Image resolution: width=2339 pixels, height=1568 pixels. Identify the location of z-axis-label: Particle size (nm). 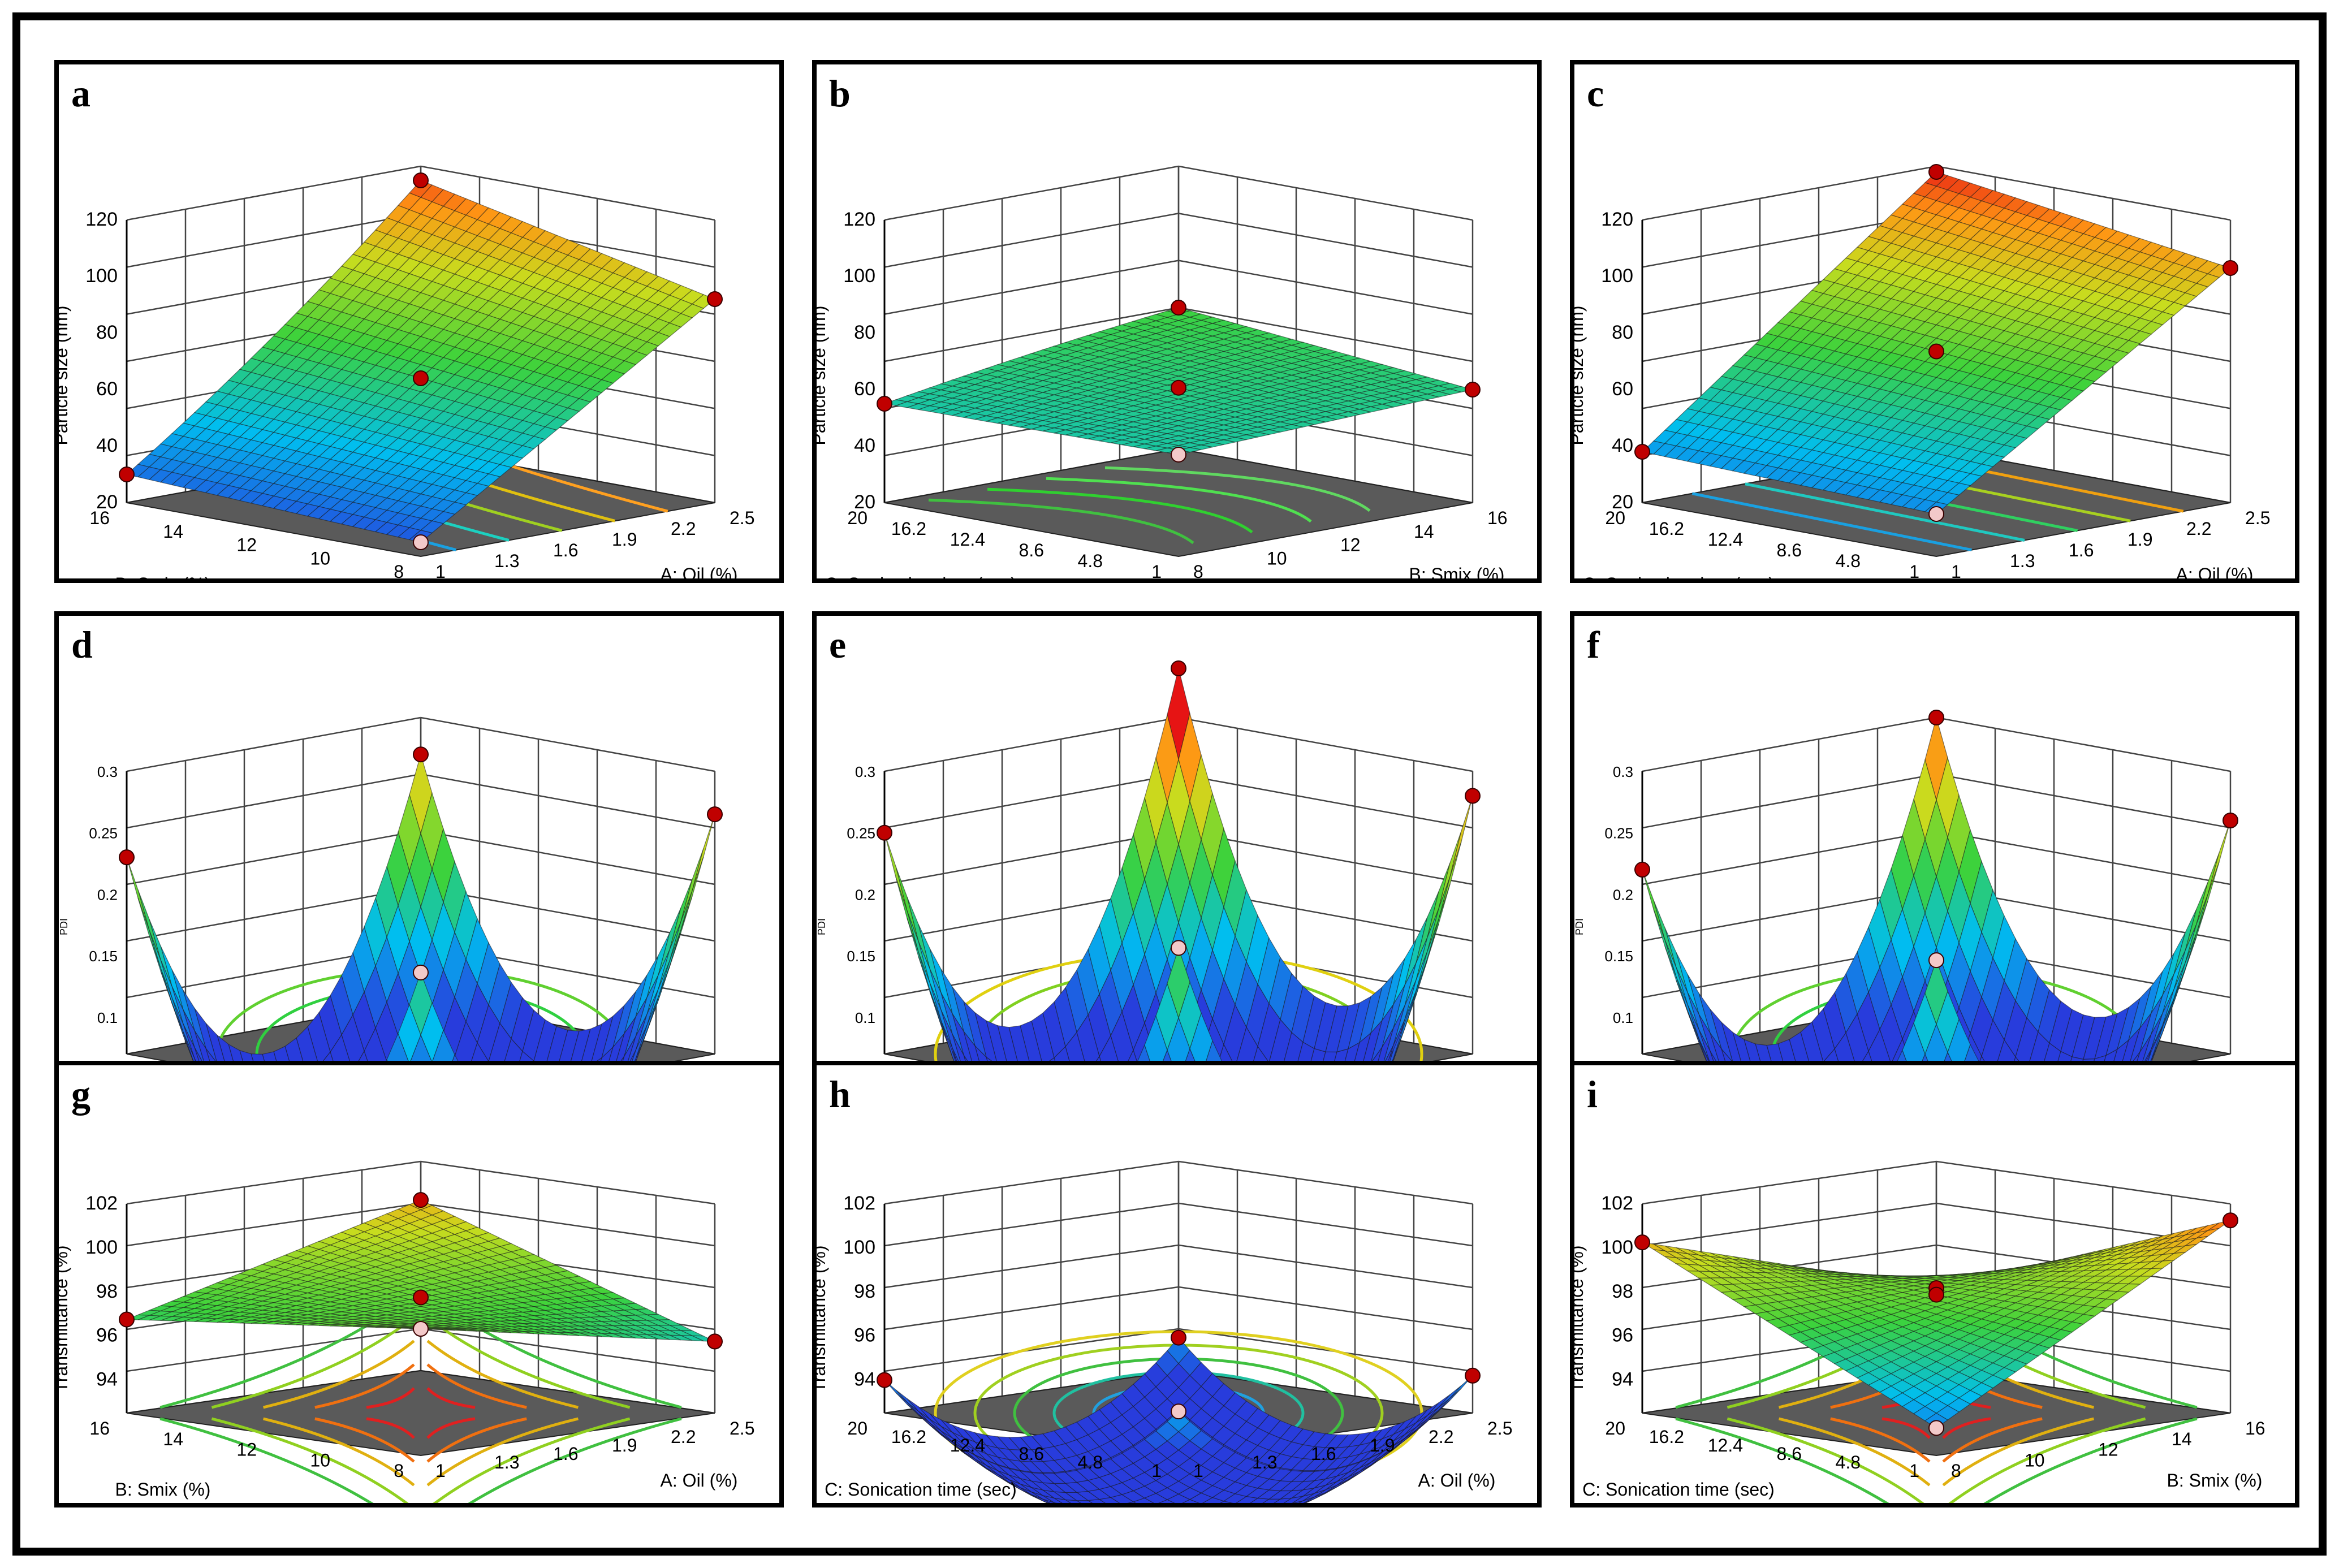
(1580, 375).